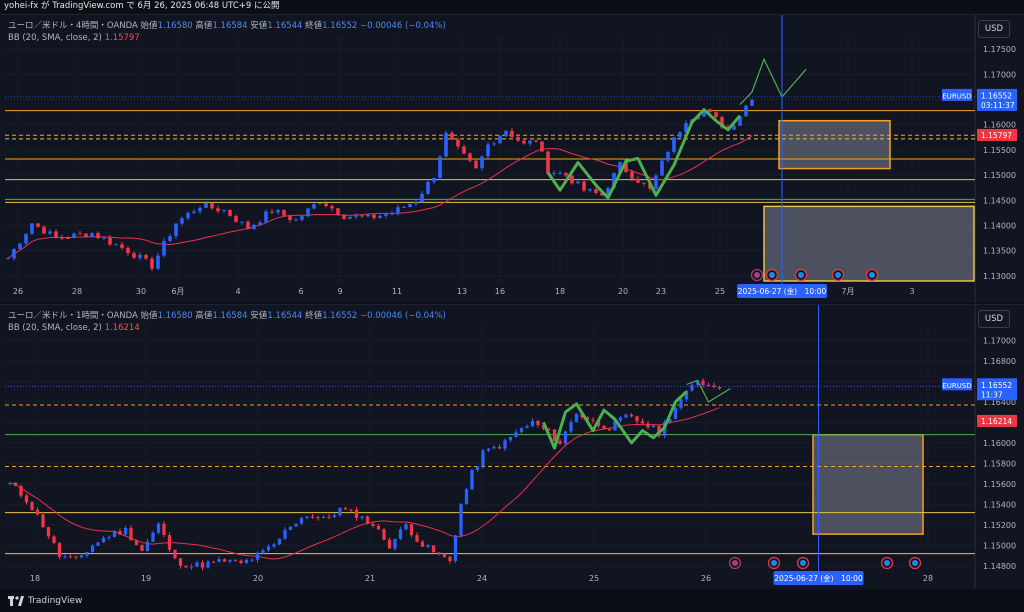 This screenshot has height=612, width=1024. Describe the element at coordinates (397, 291) in the screenshot. I see `date-tick-label: 11` at that location.